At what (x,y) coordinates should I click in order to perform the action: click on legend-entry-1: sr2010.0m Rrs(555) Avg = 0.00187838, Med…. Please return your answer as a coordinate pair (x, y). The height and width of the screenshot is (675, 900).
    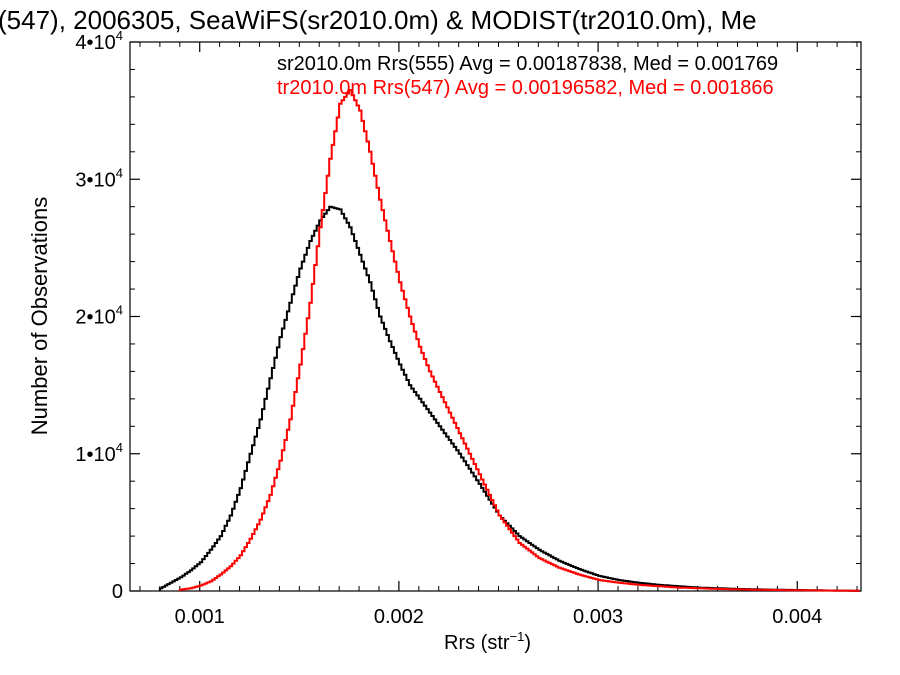
    Looking at the image, I should click on (527, 64).